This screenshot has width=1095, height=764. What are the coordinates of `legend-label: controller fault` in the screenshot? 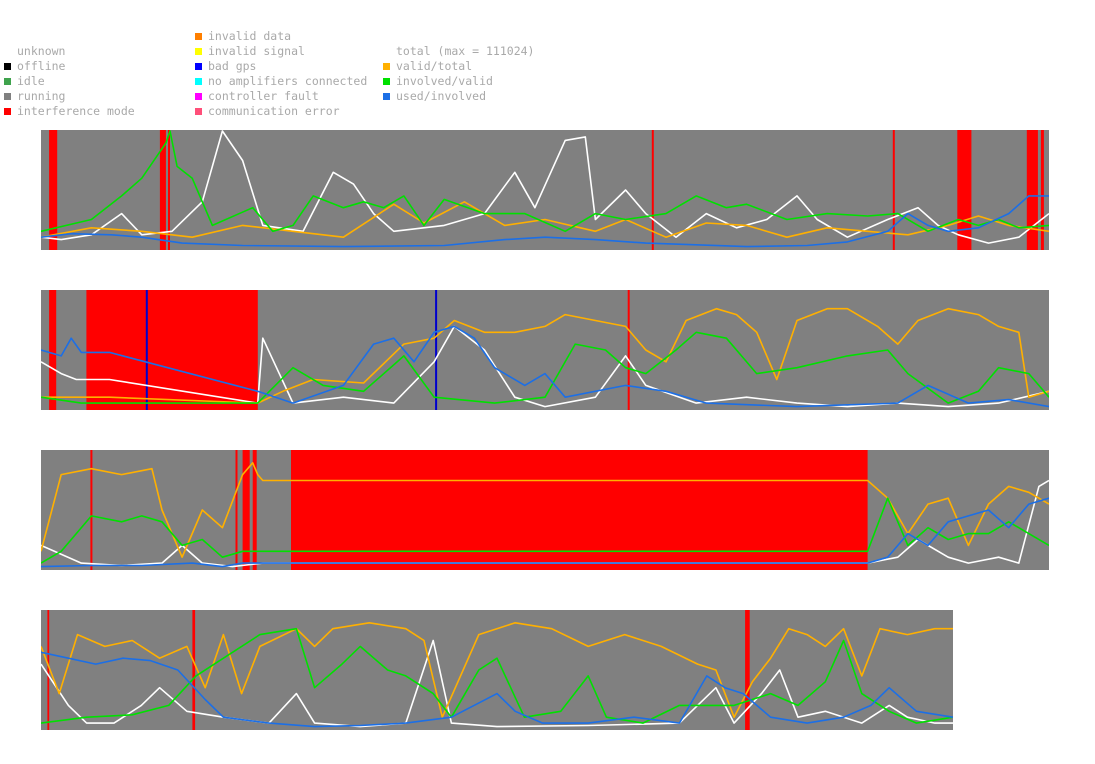 It's located at (263, 96).